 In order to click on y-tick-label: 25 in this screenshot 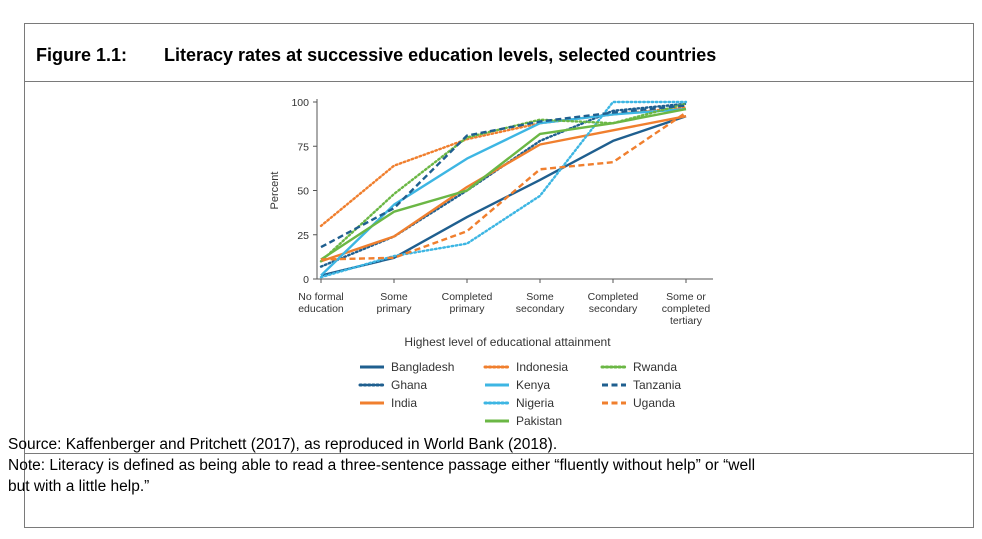, I will do `click(303, 236)`.